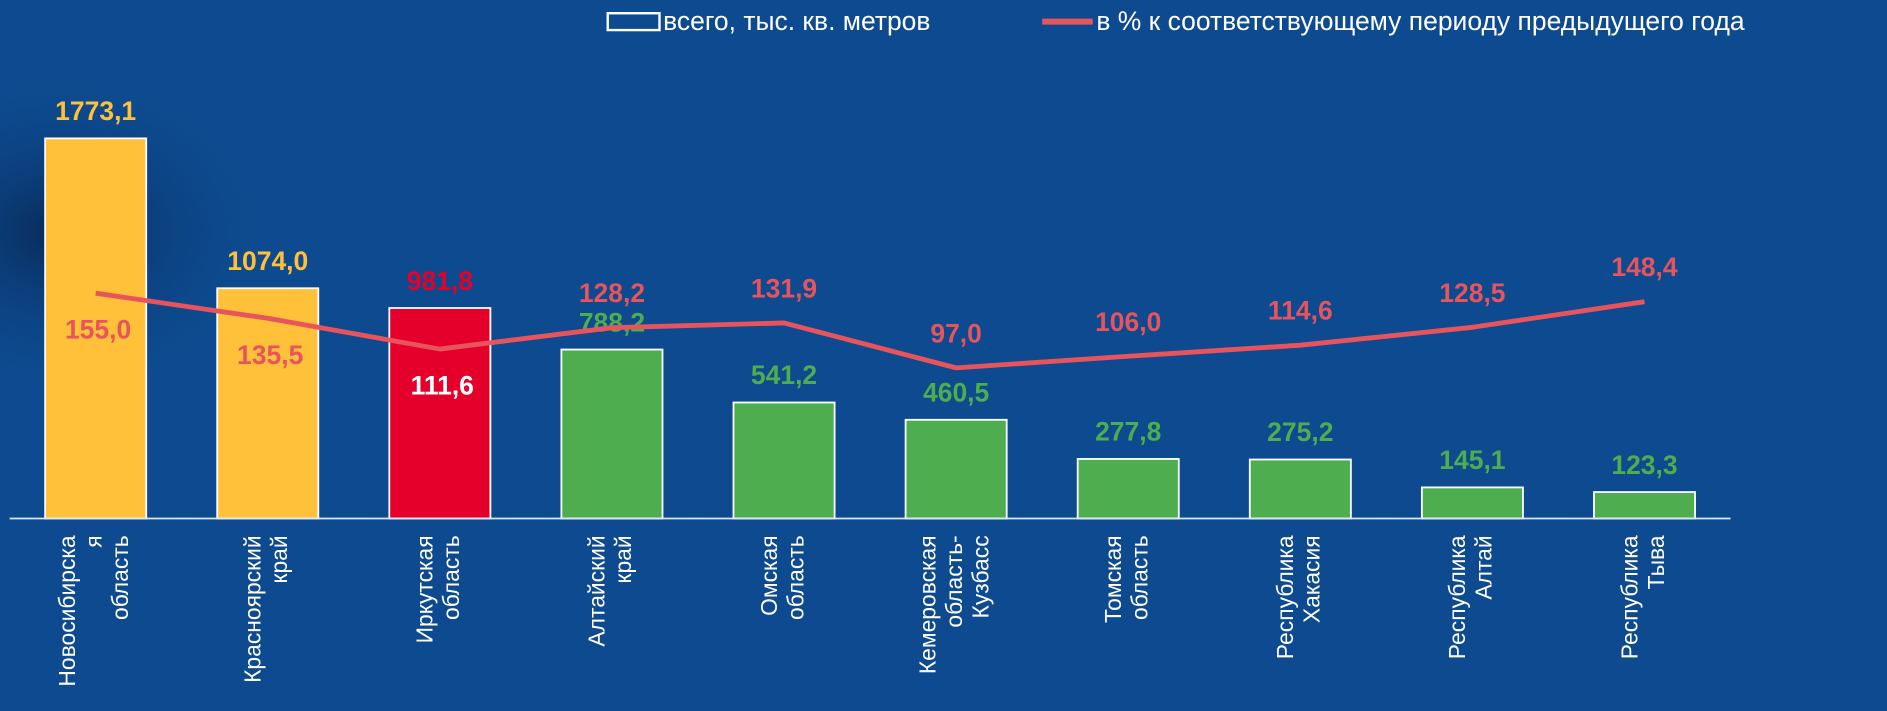  I want to click on line-value-label: 114,6, so click(1300, 311).